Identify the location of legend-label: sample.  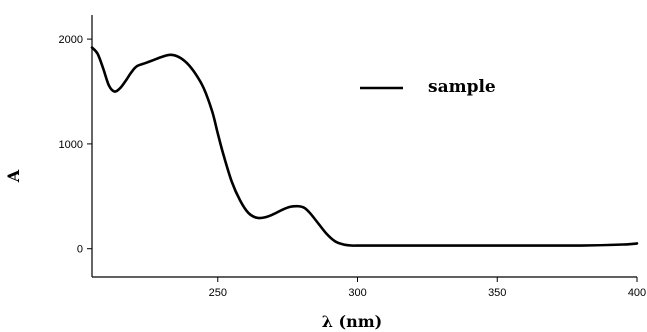
(462, 87).